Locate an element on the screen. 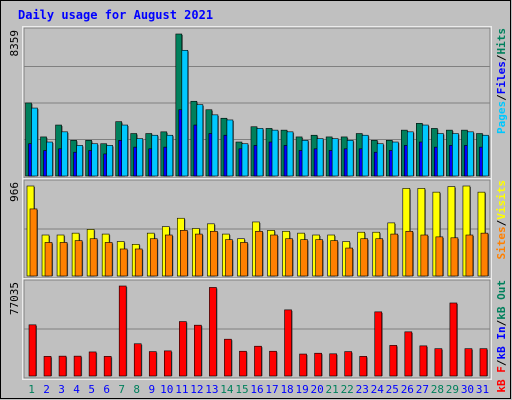 The height and width of the screenshot is (400, 512). x-tick-label-day-18: 18 is located at coordinates (286, 389).